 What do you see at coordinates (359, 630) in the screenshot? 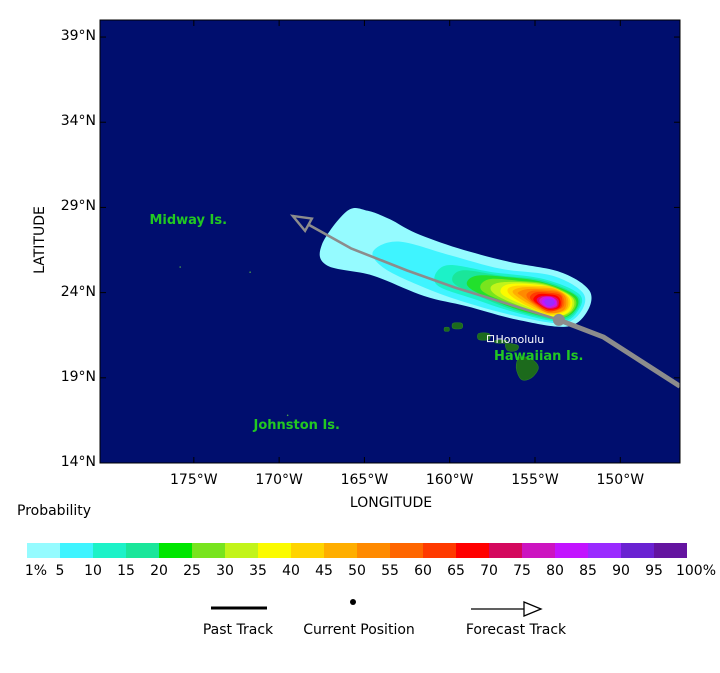
I see `current-position-label: Current Position` at bounding box center [359, 630].